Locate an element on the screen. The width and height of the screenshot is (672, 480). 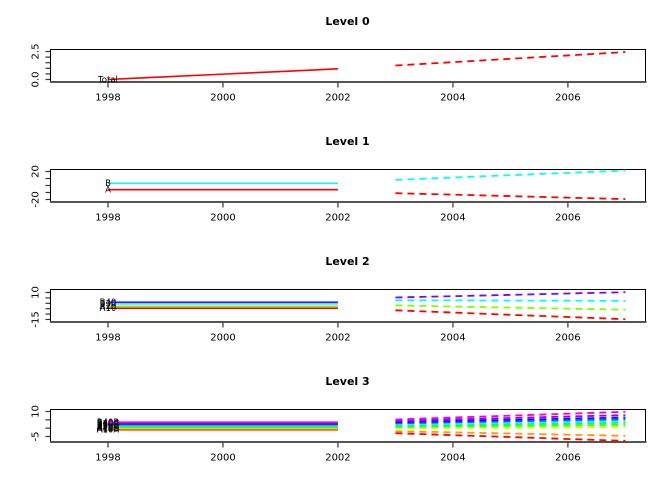
y-tick-label: 2.5 is located at coordinates (36, 52).